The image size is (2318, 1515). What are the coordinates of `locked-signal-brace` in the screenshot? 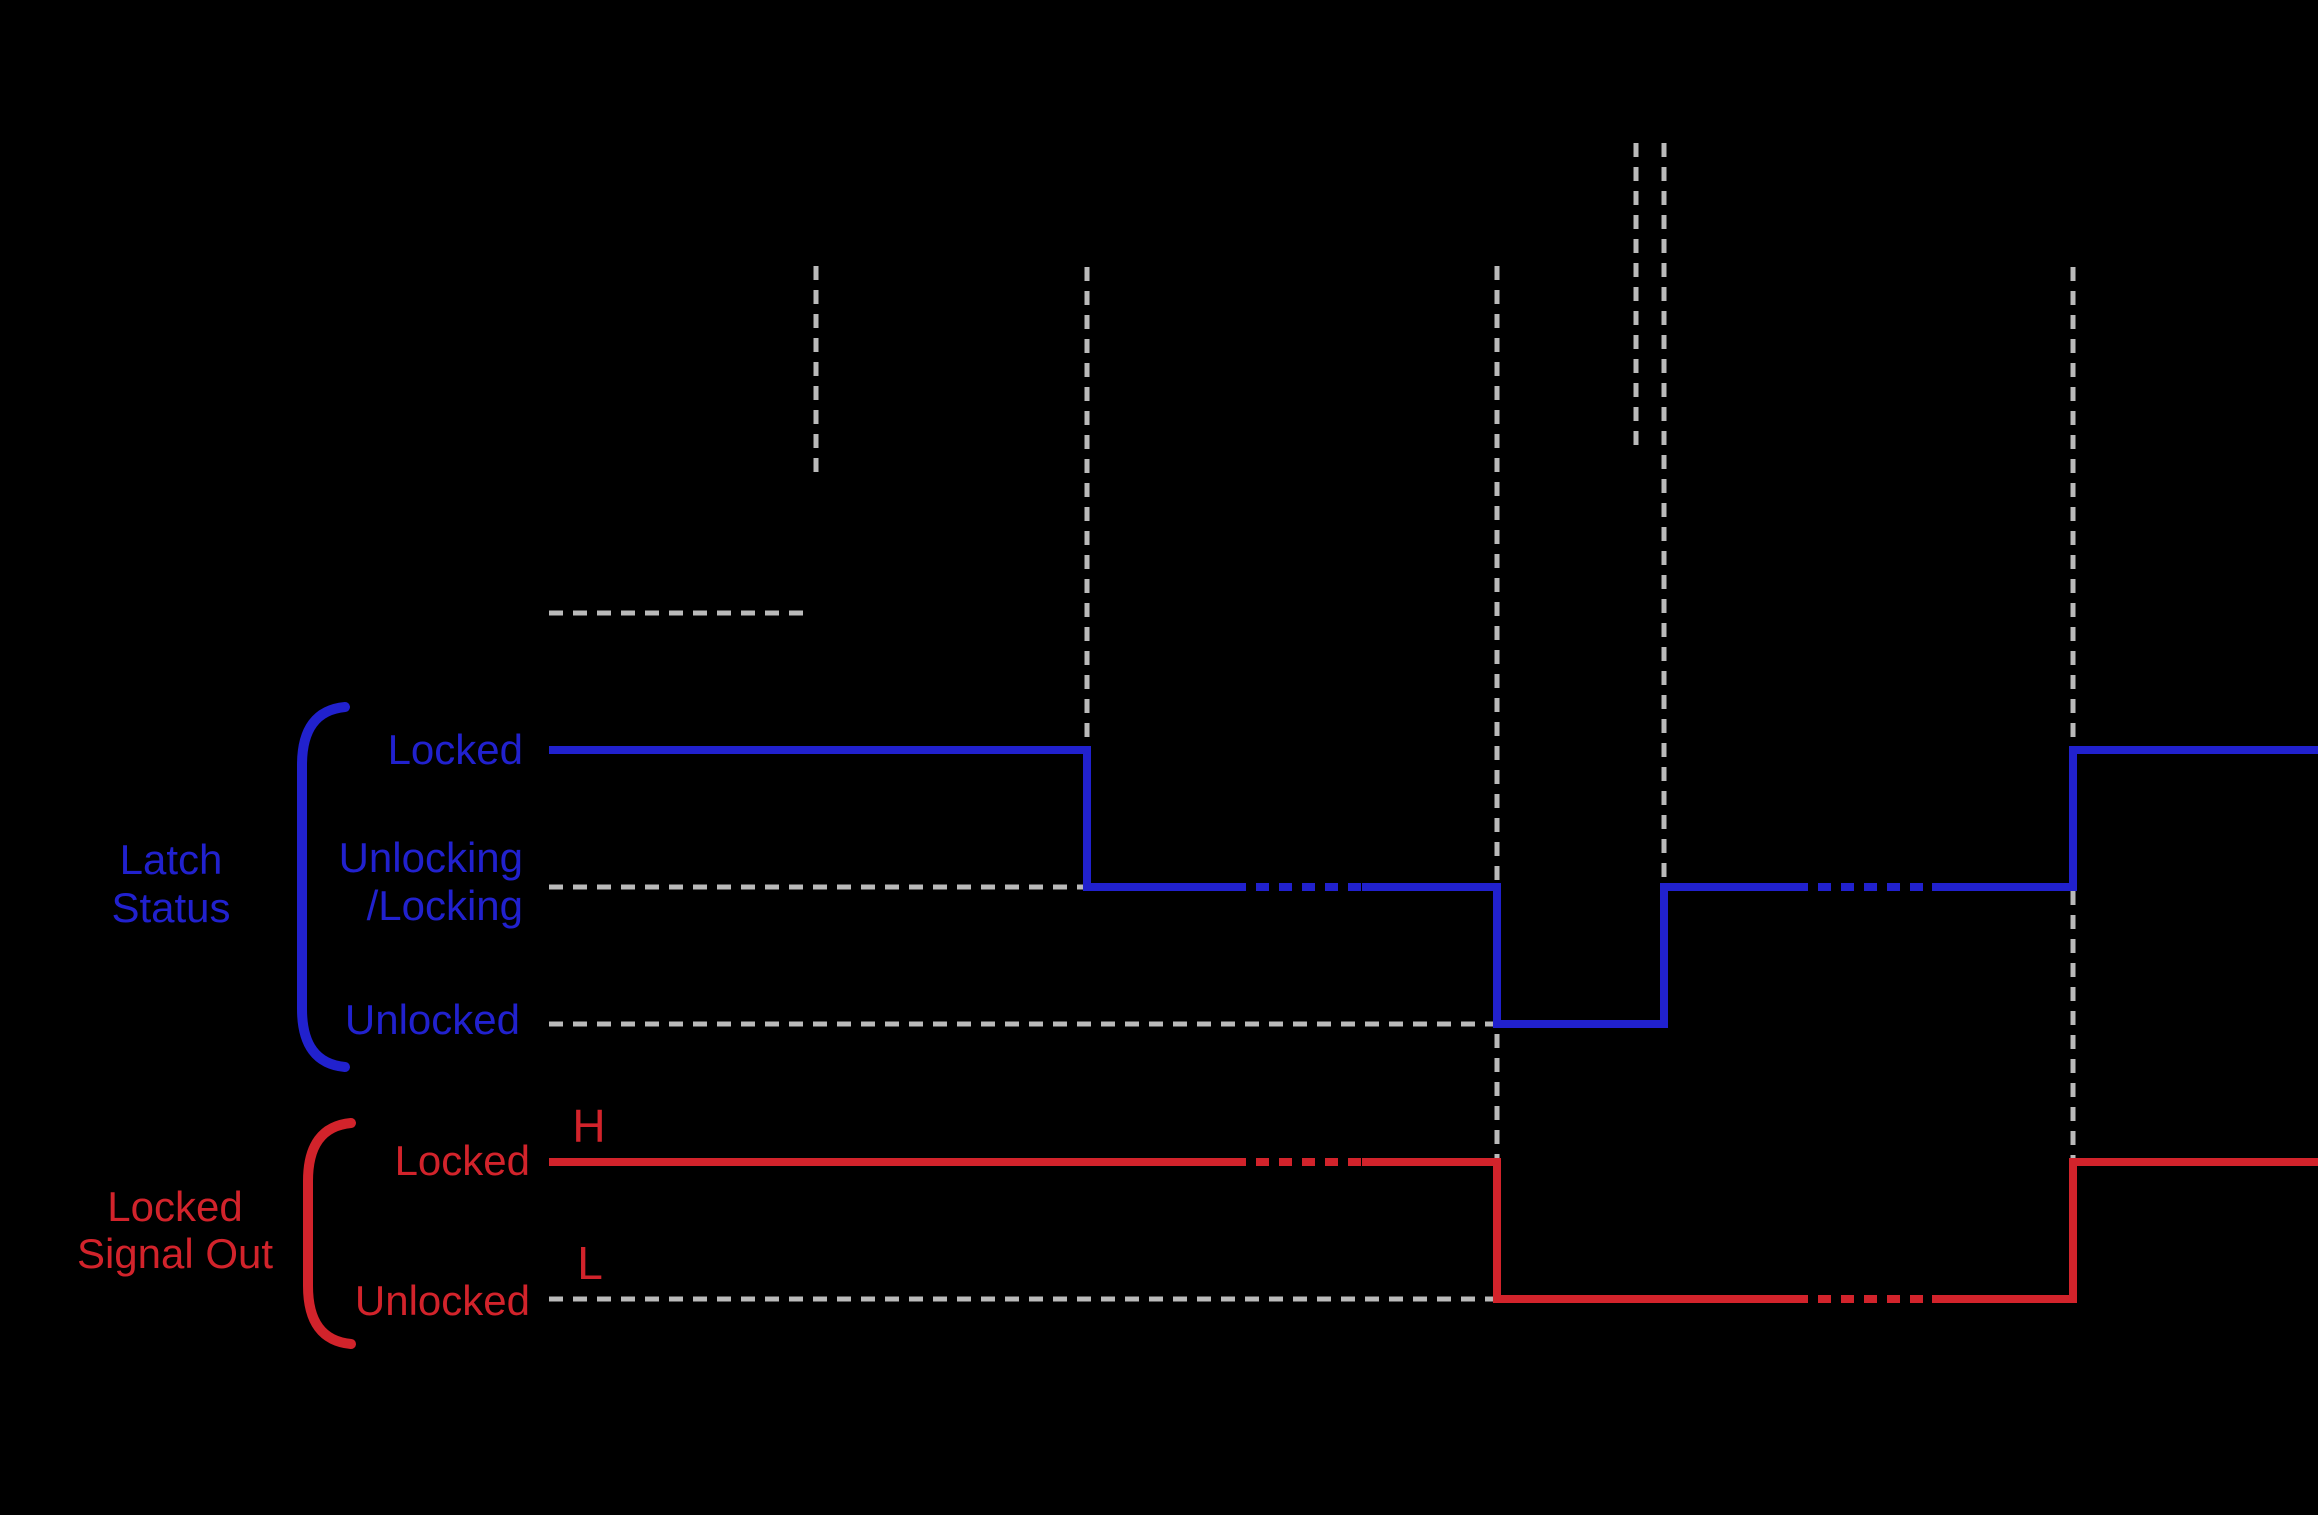 It's located at (329, 1233).